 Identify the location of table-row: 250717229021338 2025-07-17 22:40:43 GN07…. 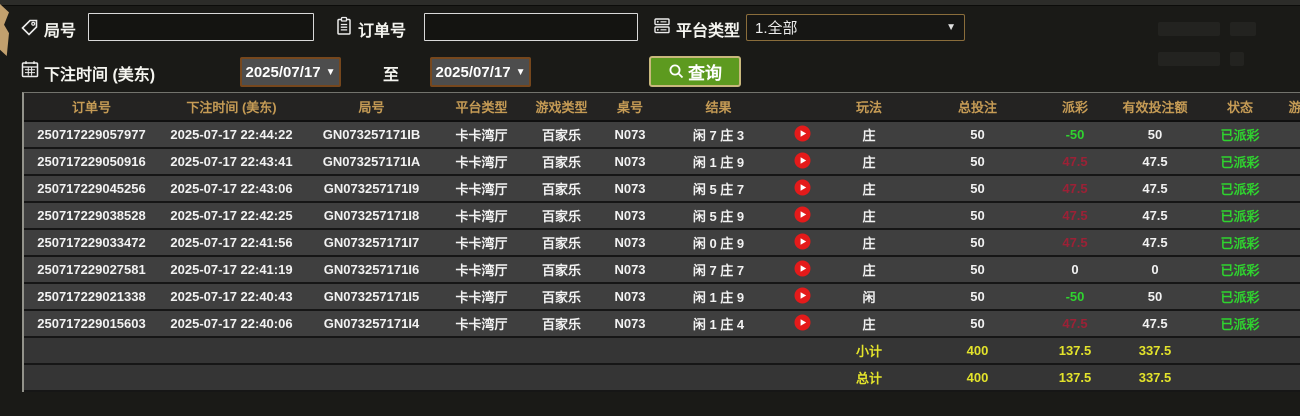
(662, 297).